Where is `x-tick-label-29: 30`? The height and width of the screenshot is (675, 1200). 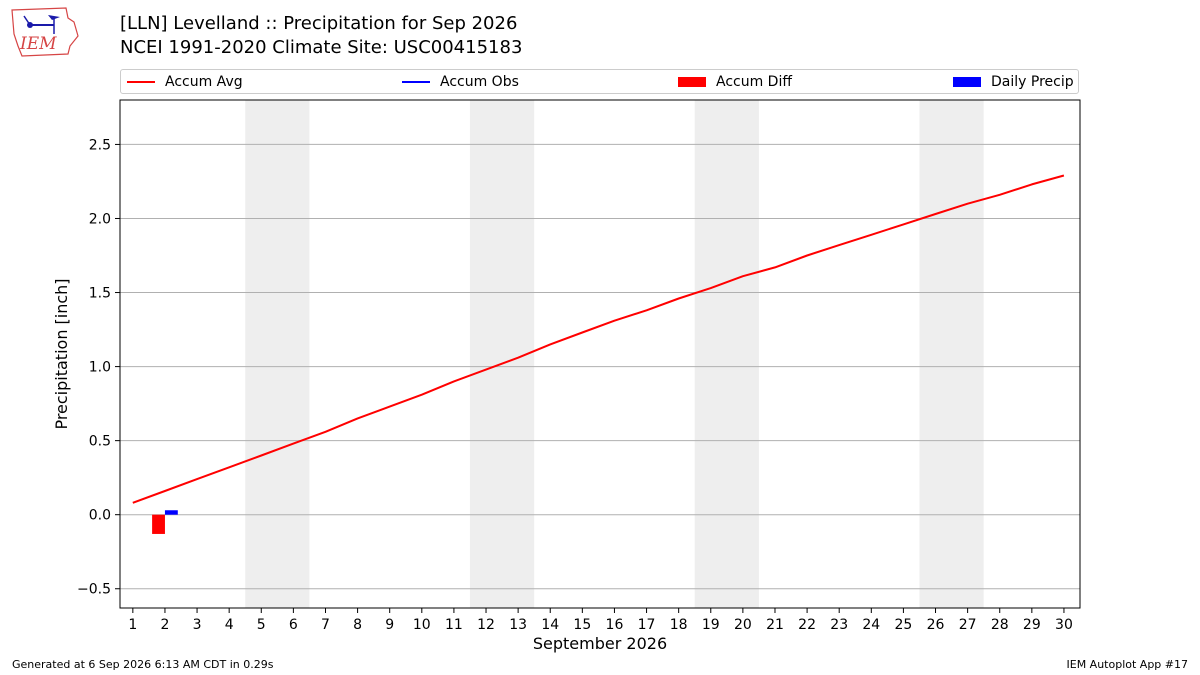
x-tick-label-29: 30 is located at coordinates (1064, 625).